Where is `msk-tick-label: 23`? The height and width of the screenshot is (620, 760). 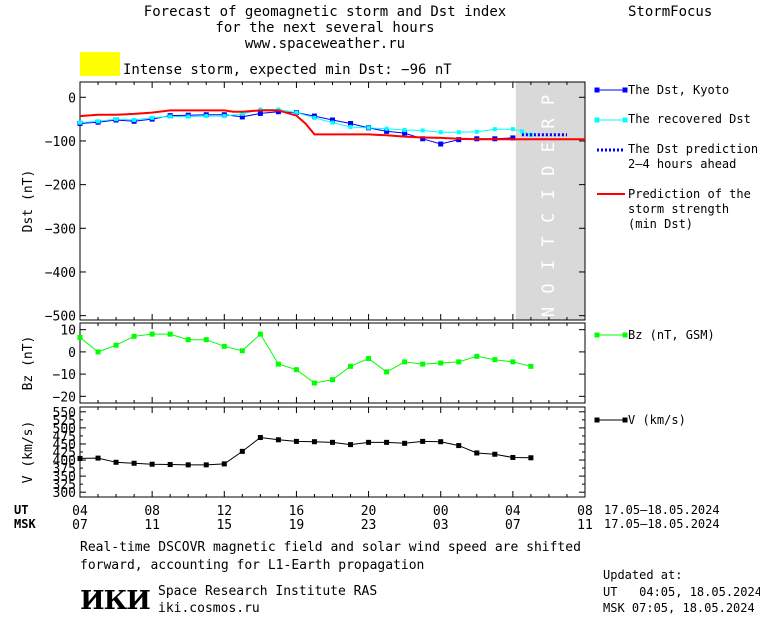
msk-tick-label: 23 is located at coordinates (369, 525).